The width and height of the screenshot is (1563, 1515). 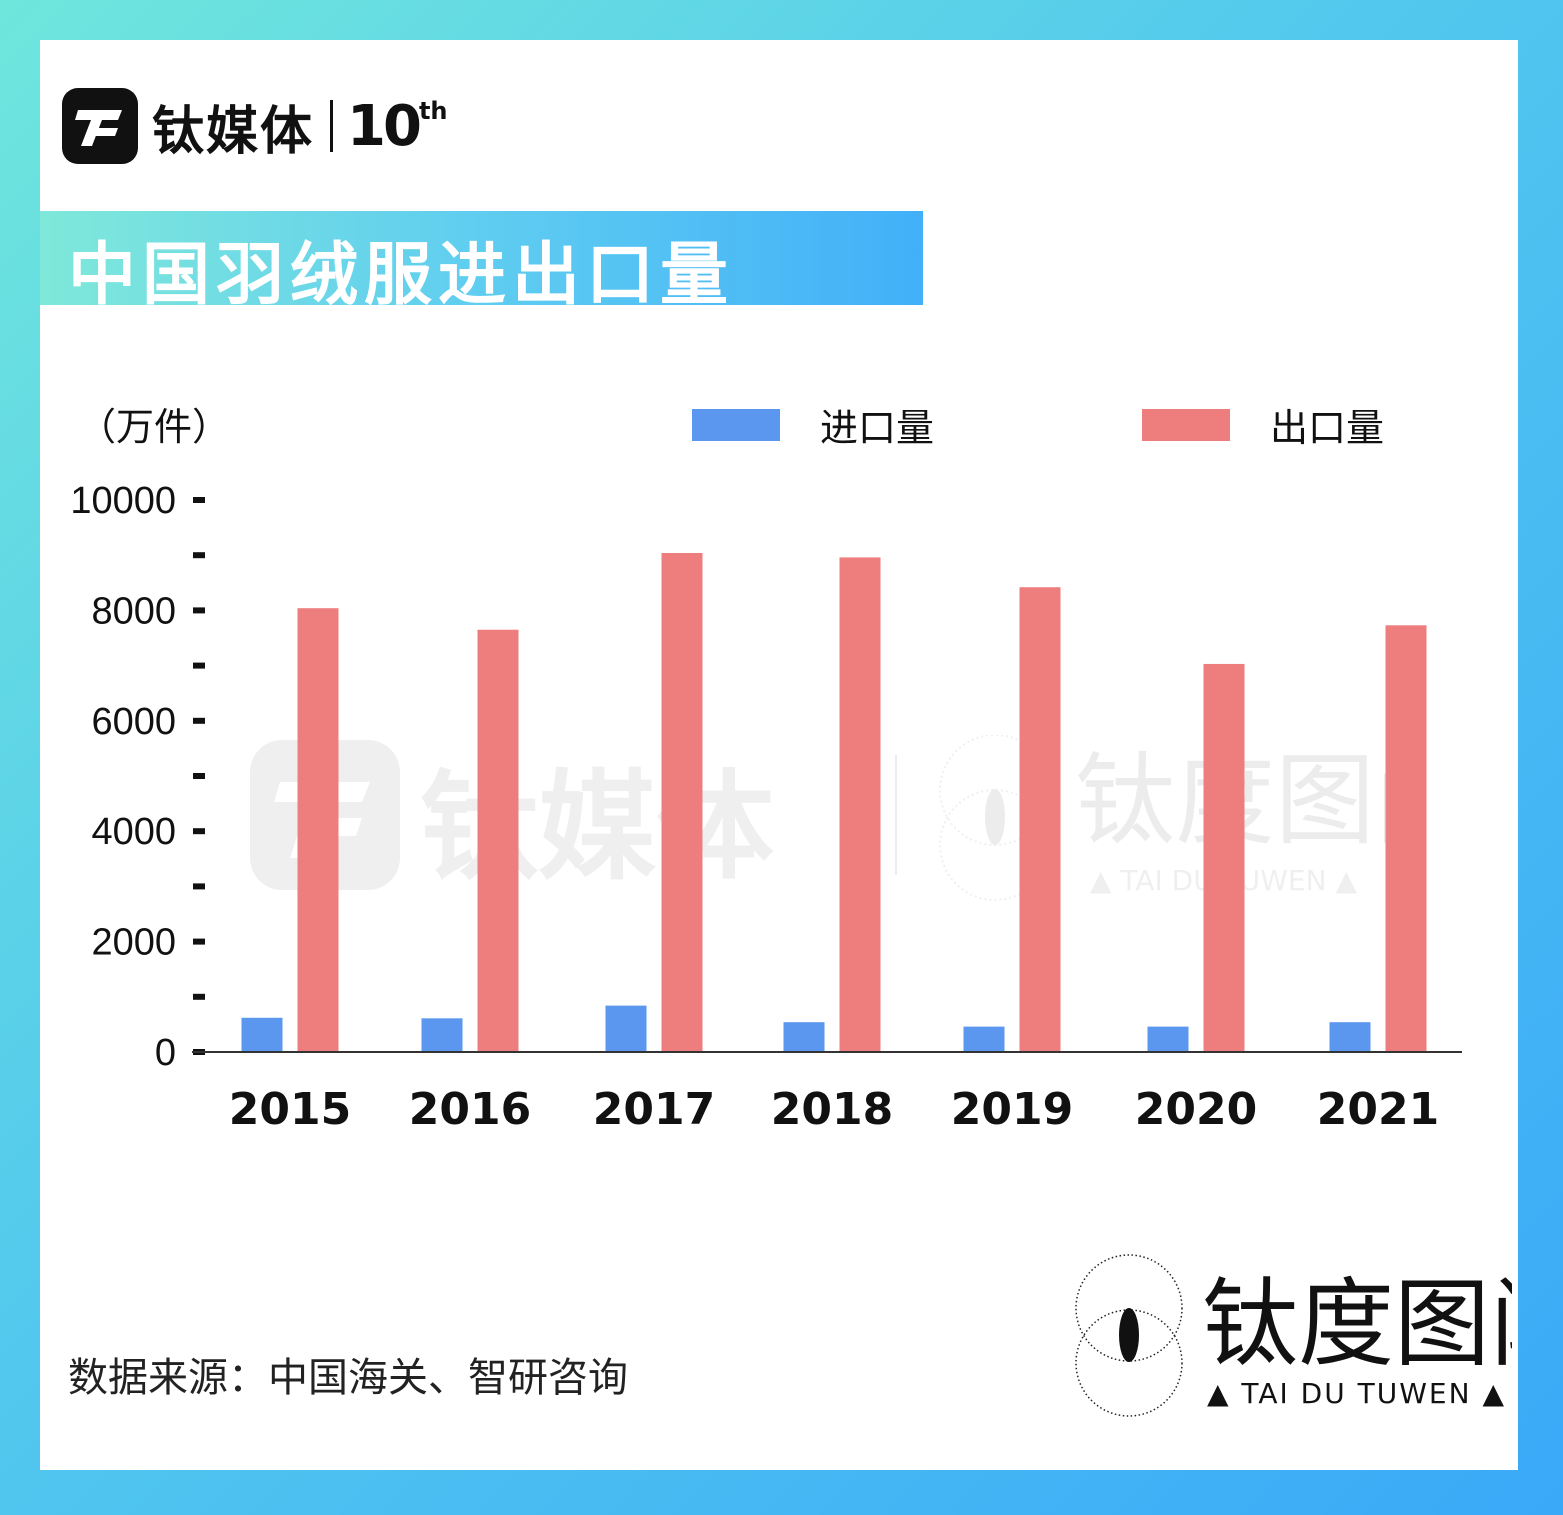 I want to click on chart-legend: 进口量 出口量, so click(x=1038, y=428).